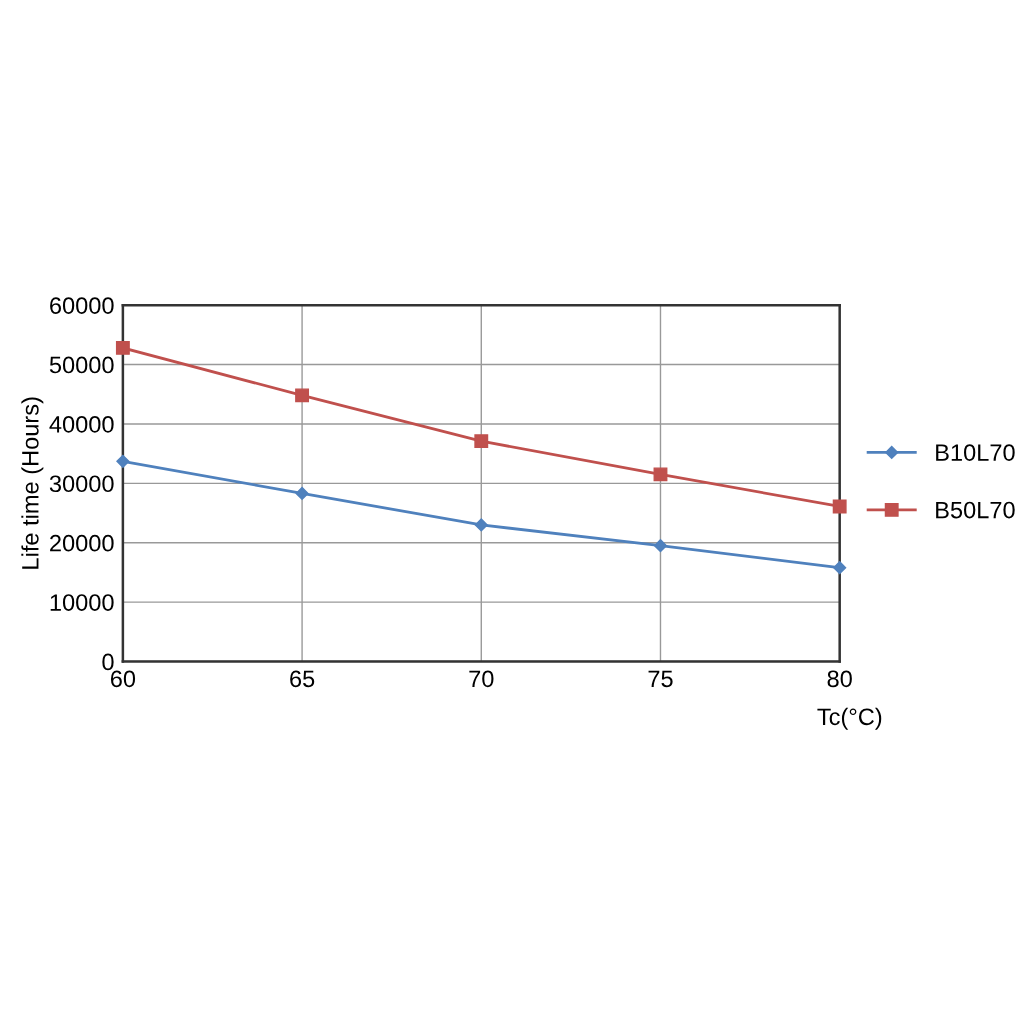 Image resolution: width=1024 pixels, height=1024 pixels. What do you see at coordinates (839, 679) in the screenshot?
I see `x-tick-label: 80` at bounding box center [839, 679].